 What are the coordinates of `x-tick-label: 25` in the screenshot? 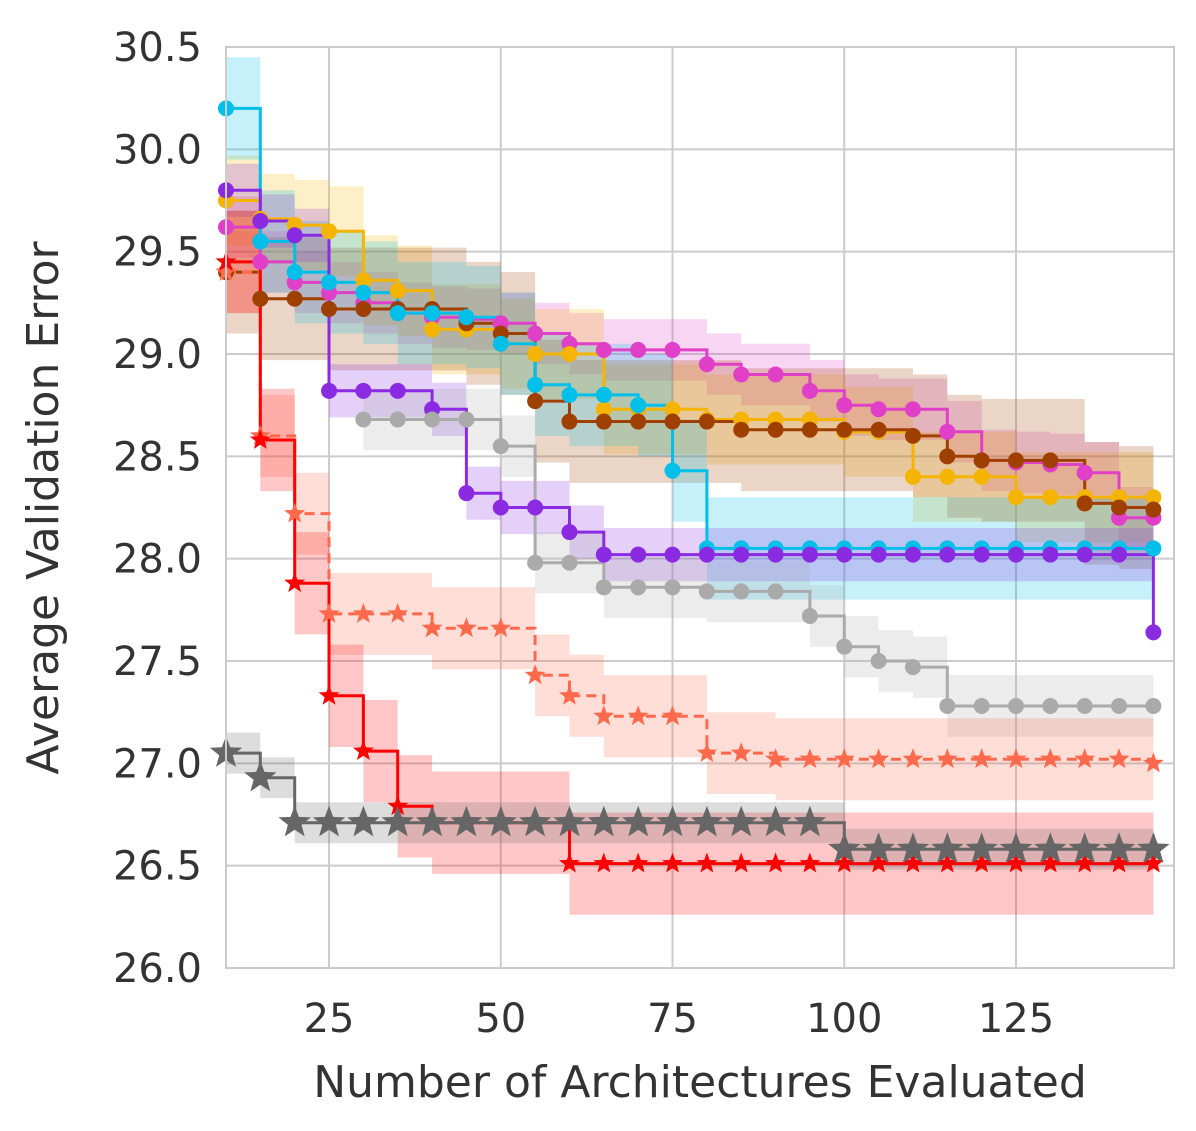 It's located at (329, 1019).